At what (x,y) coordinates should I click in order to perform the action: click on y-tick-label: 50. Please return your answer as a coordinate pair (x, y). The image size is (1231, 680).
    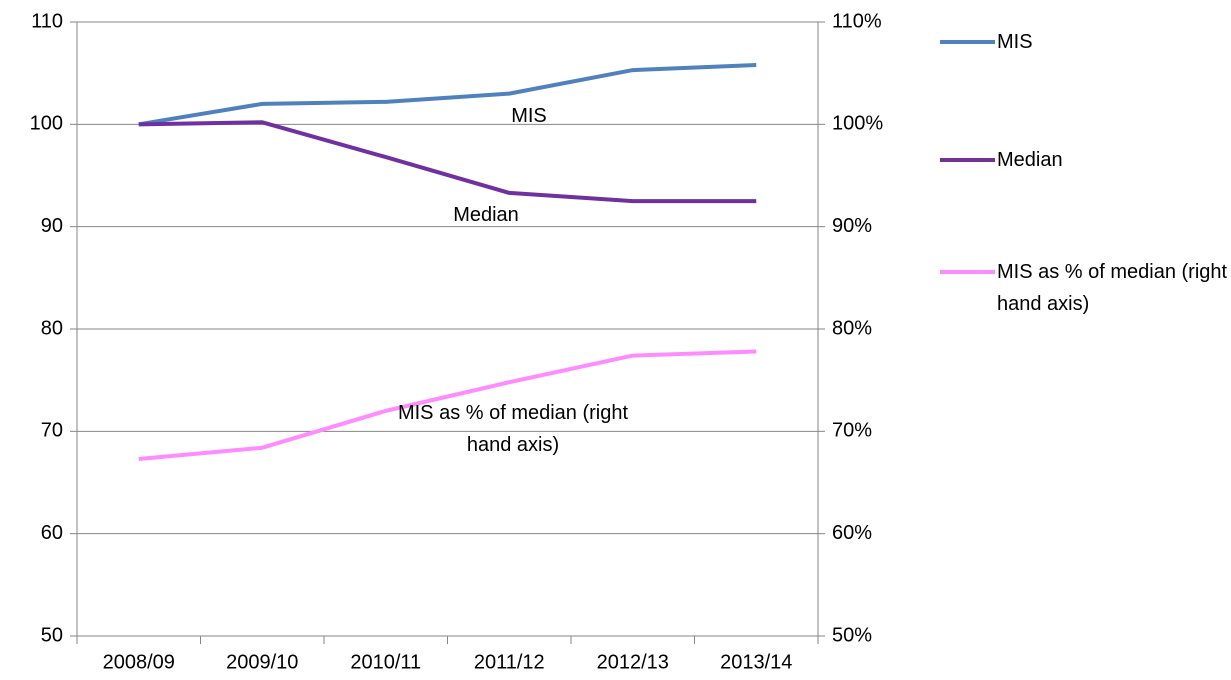
    Looking at the image, I should click on (52, 635).